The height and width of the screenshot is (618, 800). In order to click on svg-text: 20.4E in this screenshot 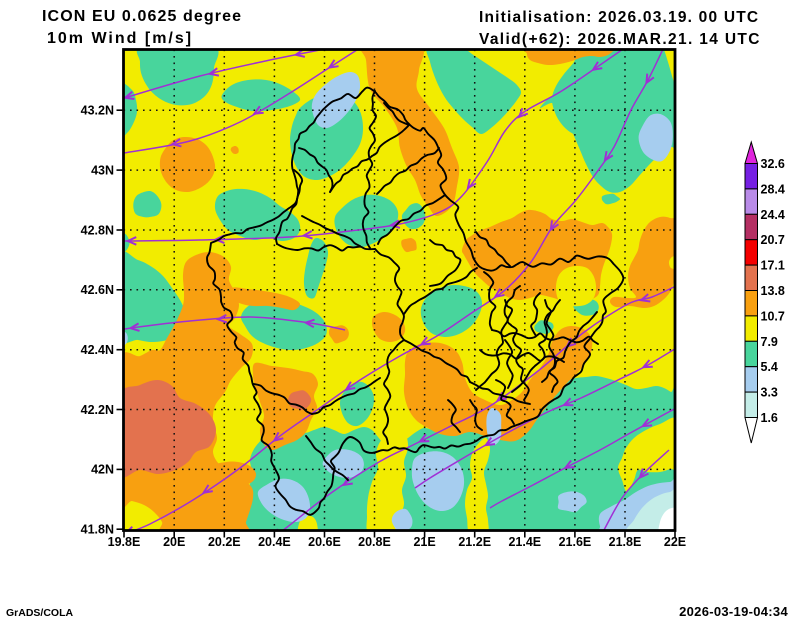, I will do `click(274, 542)`.